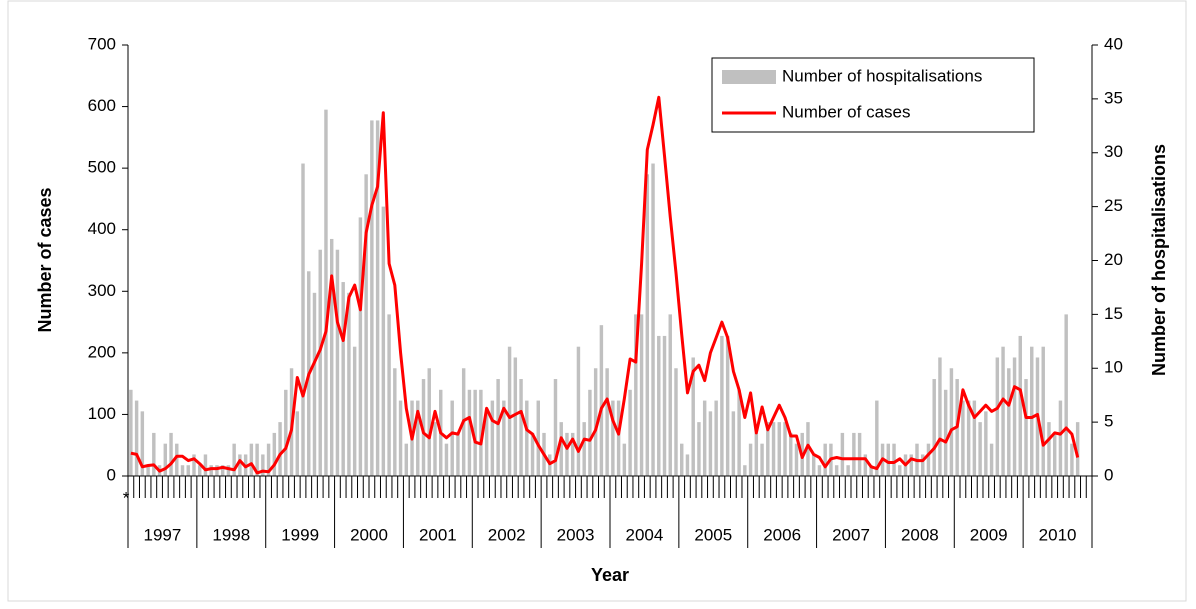 The width and height of the screenshot is (1196, 609). I want to click on y2-tick-label: 10, so click(1113, 367).